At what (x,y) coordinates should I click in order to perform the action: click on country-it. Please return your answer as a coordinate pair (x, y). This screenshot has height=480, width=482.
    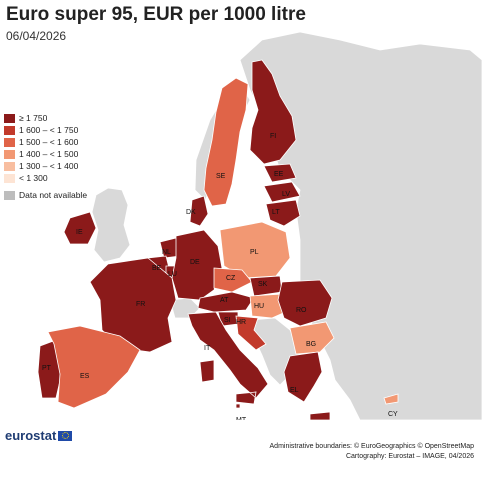
    Looking at the image, I should click on (228, 358).